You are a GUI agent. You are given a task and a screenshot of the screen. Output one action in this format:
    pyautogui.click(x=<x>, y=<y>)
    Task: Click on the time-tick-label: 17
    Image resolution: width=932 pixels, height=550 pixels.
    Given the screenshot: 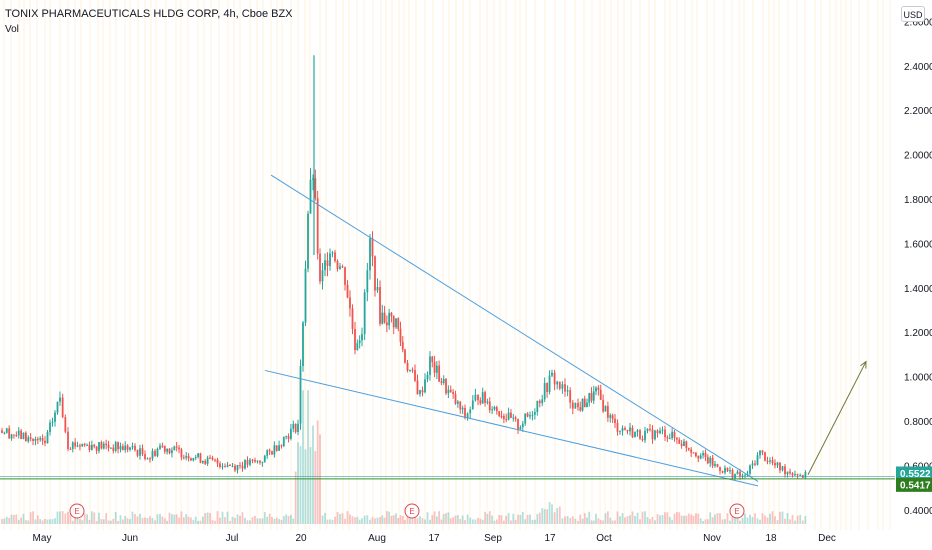 What is the action you would take?
    pyautogui.click(x=550, y=538)
    